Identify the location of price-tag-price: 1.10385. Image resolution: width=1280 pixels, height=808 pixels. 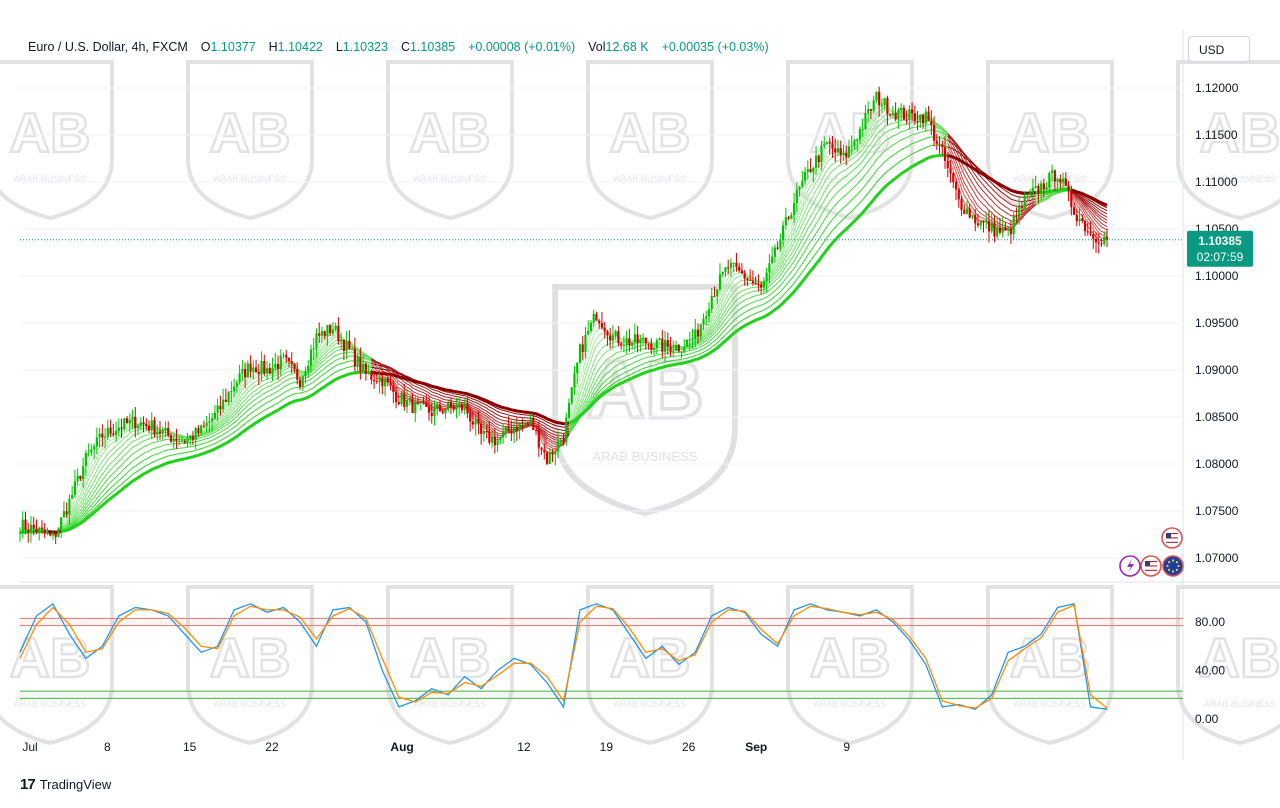
(1220, 241).